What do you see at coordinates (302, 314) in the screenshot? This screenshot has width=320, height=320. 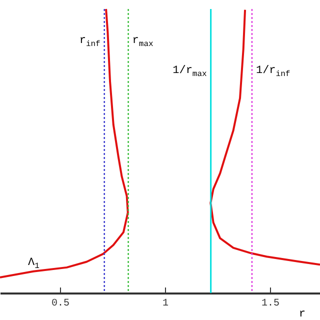 I see `x-axis-title: r` at bounding box center [302, 314].